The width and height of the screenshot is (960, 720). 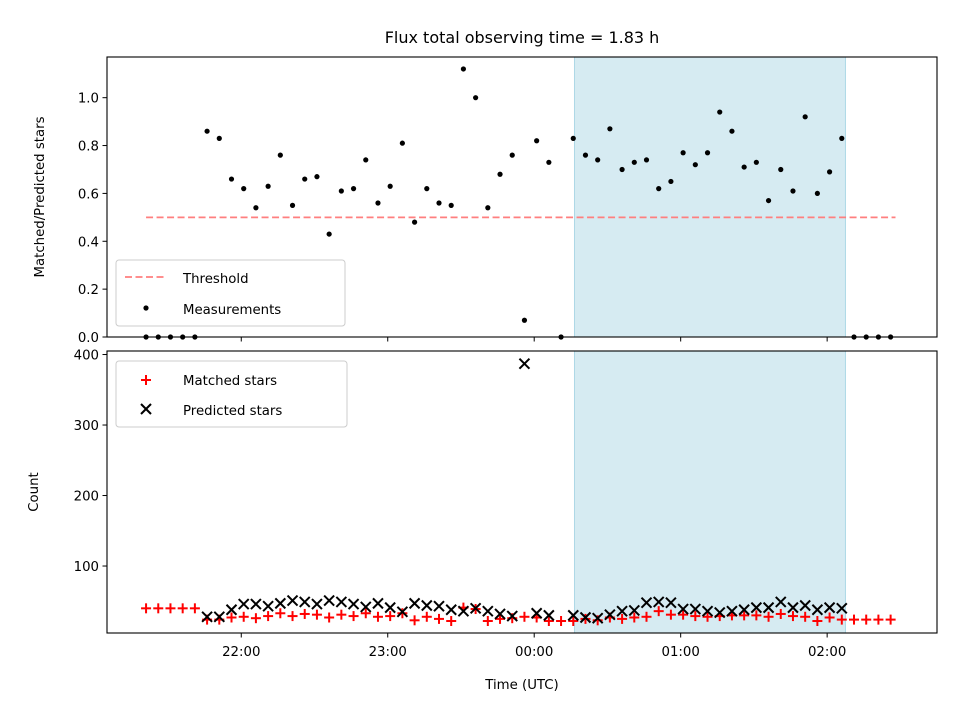 What do you see at coordinates (241, 652) in the screenshot?
I see `x-tick-label: 22:00` at bounding box center [241, 652].